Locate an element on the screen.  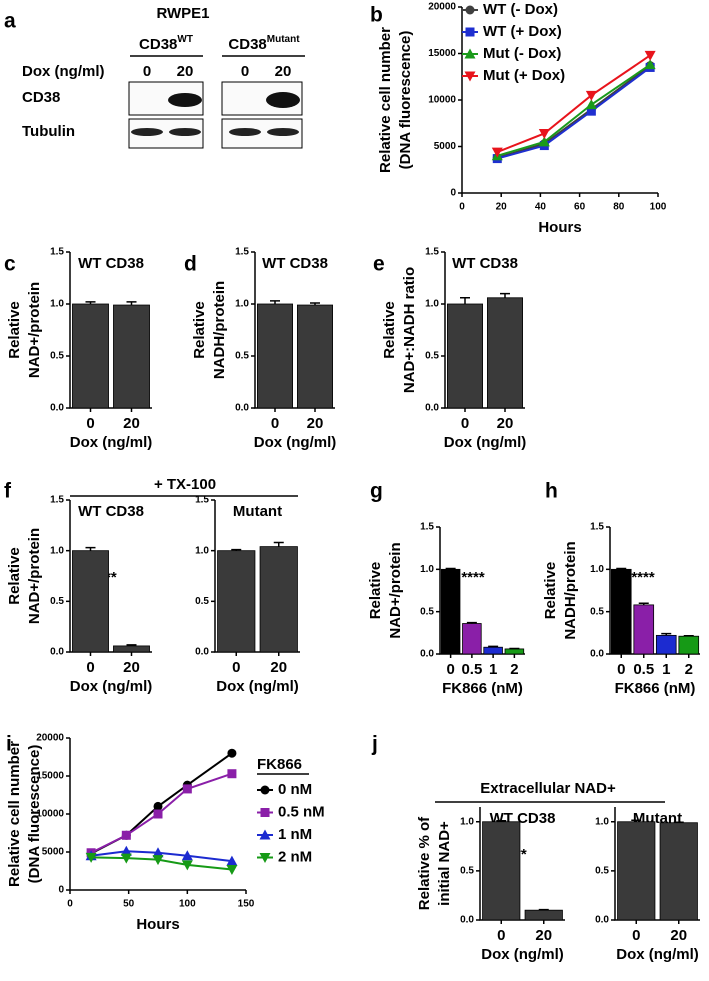
x-tick-label: 150 is located at coordinates (246, 904).